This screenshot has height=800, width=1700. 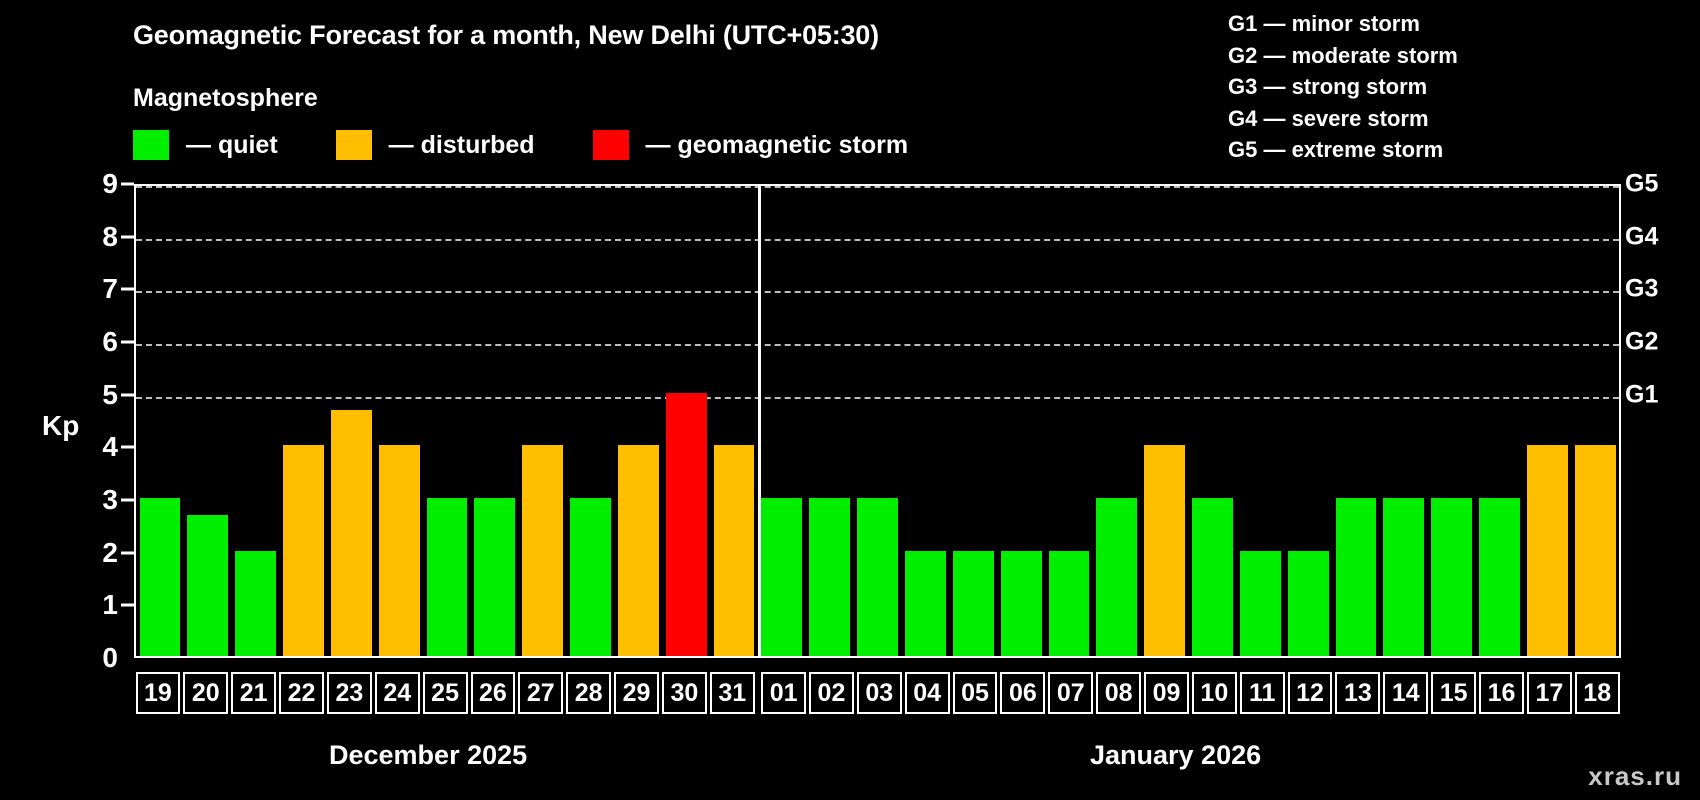 I want to click on day-label-04: 04, so click(x=927, y=693).